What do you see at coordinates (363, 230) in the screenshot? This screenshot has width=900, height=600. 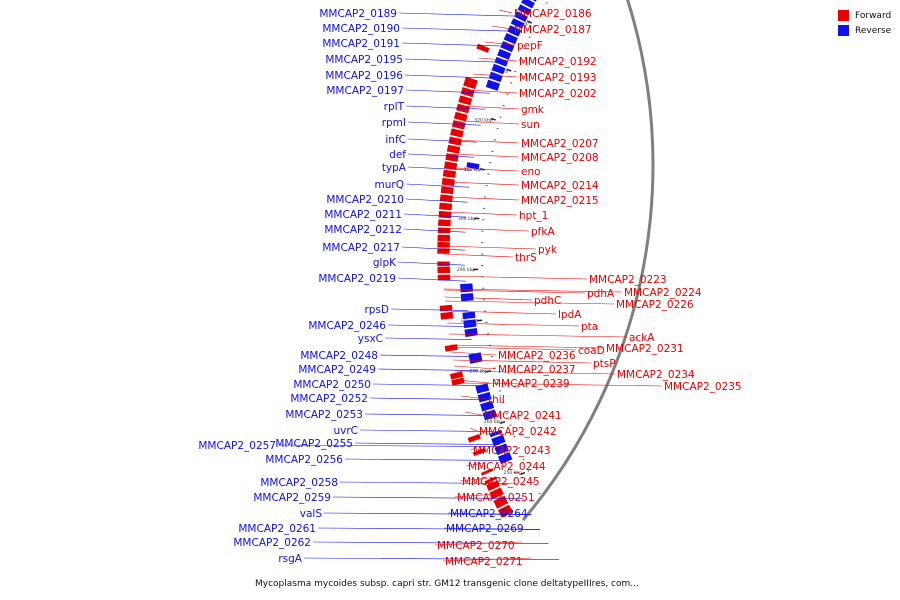 I see `reverse-gene-label: MMCAP2_0212` at bounding box center [363, 230].